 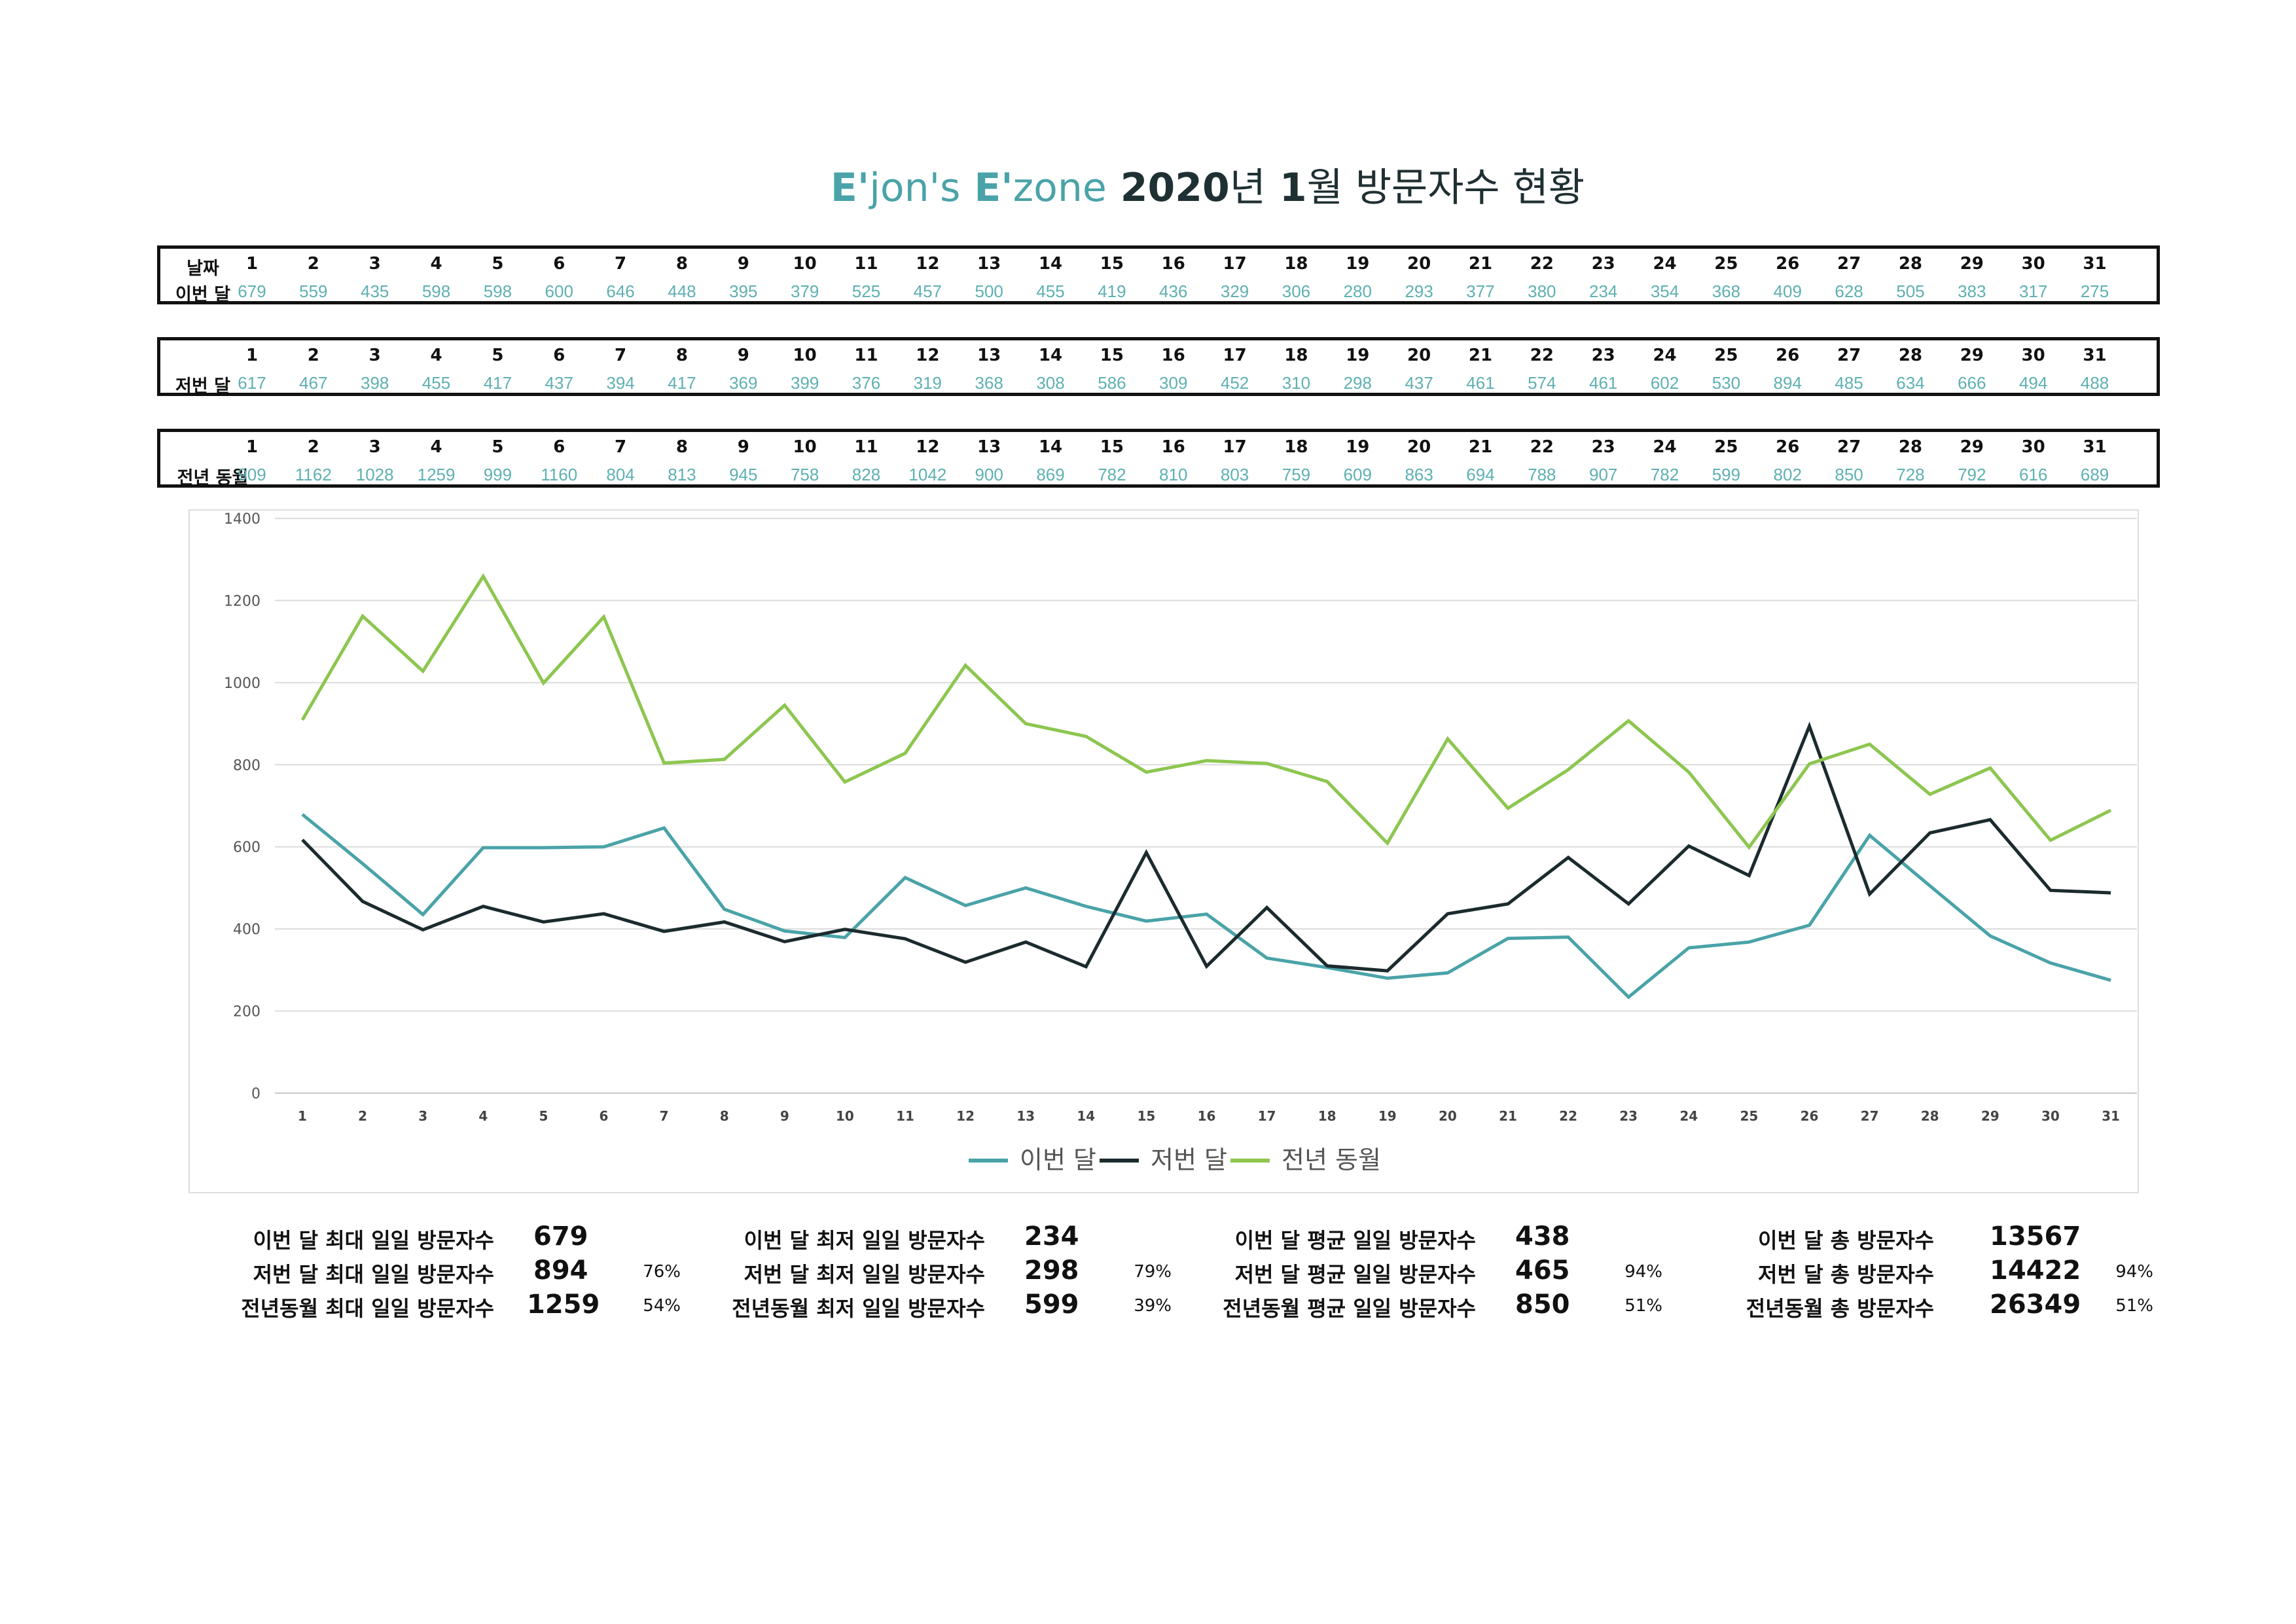 I want to click on stat-value: 679, so click(x=560, y=1236).